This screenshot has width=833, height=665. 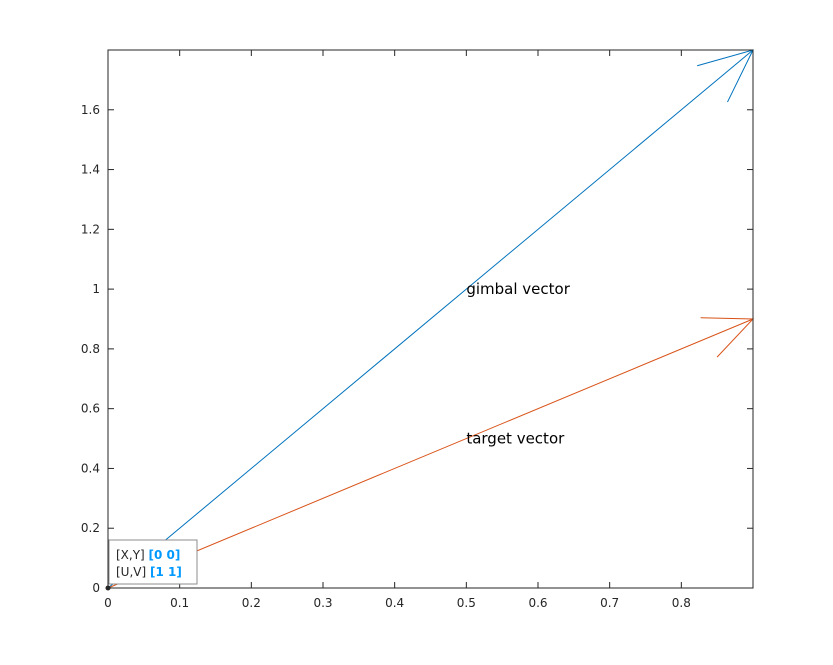 I want to click on y-tick-label: 1.2, so click(x=90, y=229).